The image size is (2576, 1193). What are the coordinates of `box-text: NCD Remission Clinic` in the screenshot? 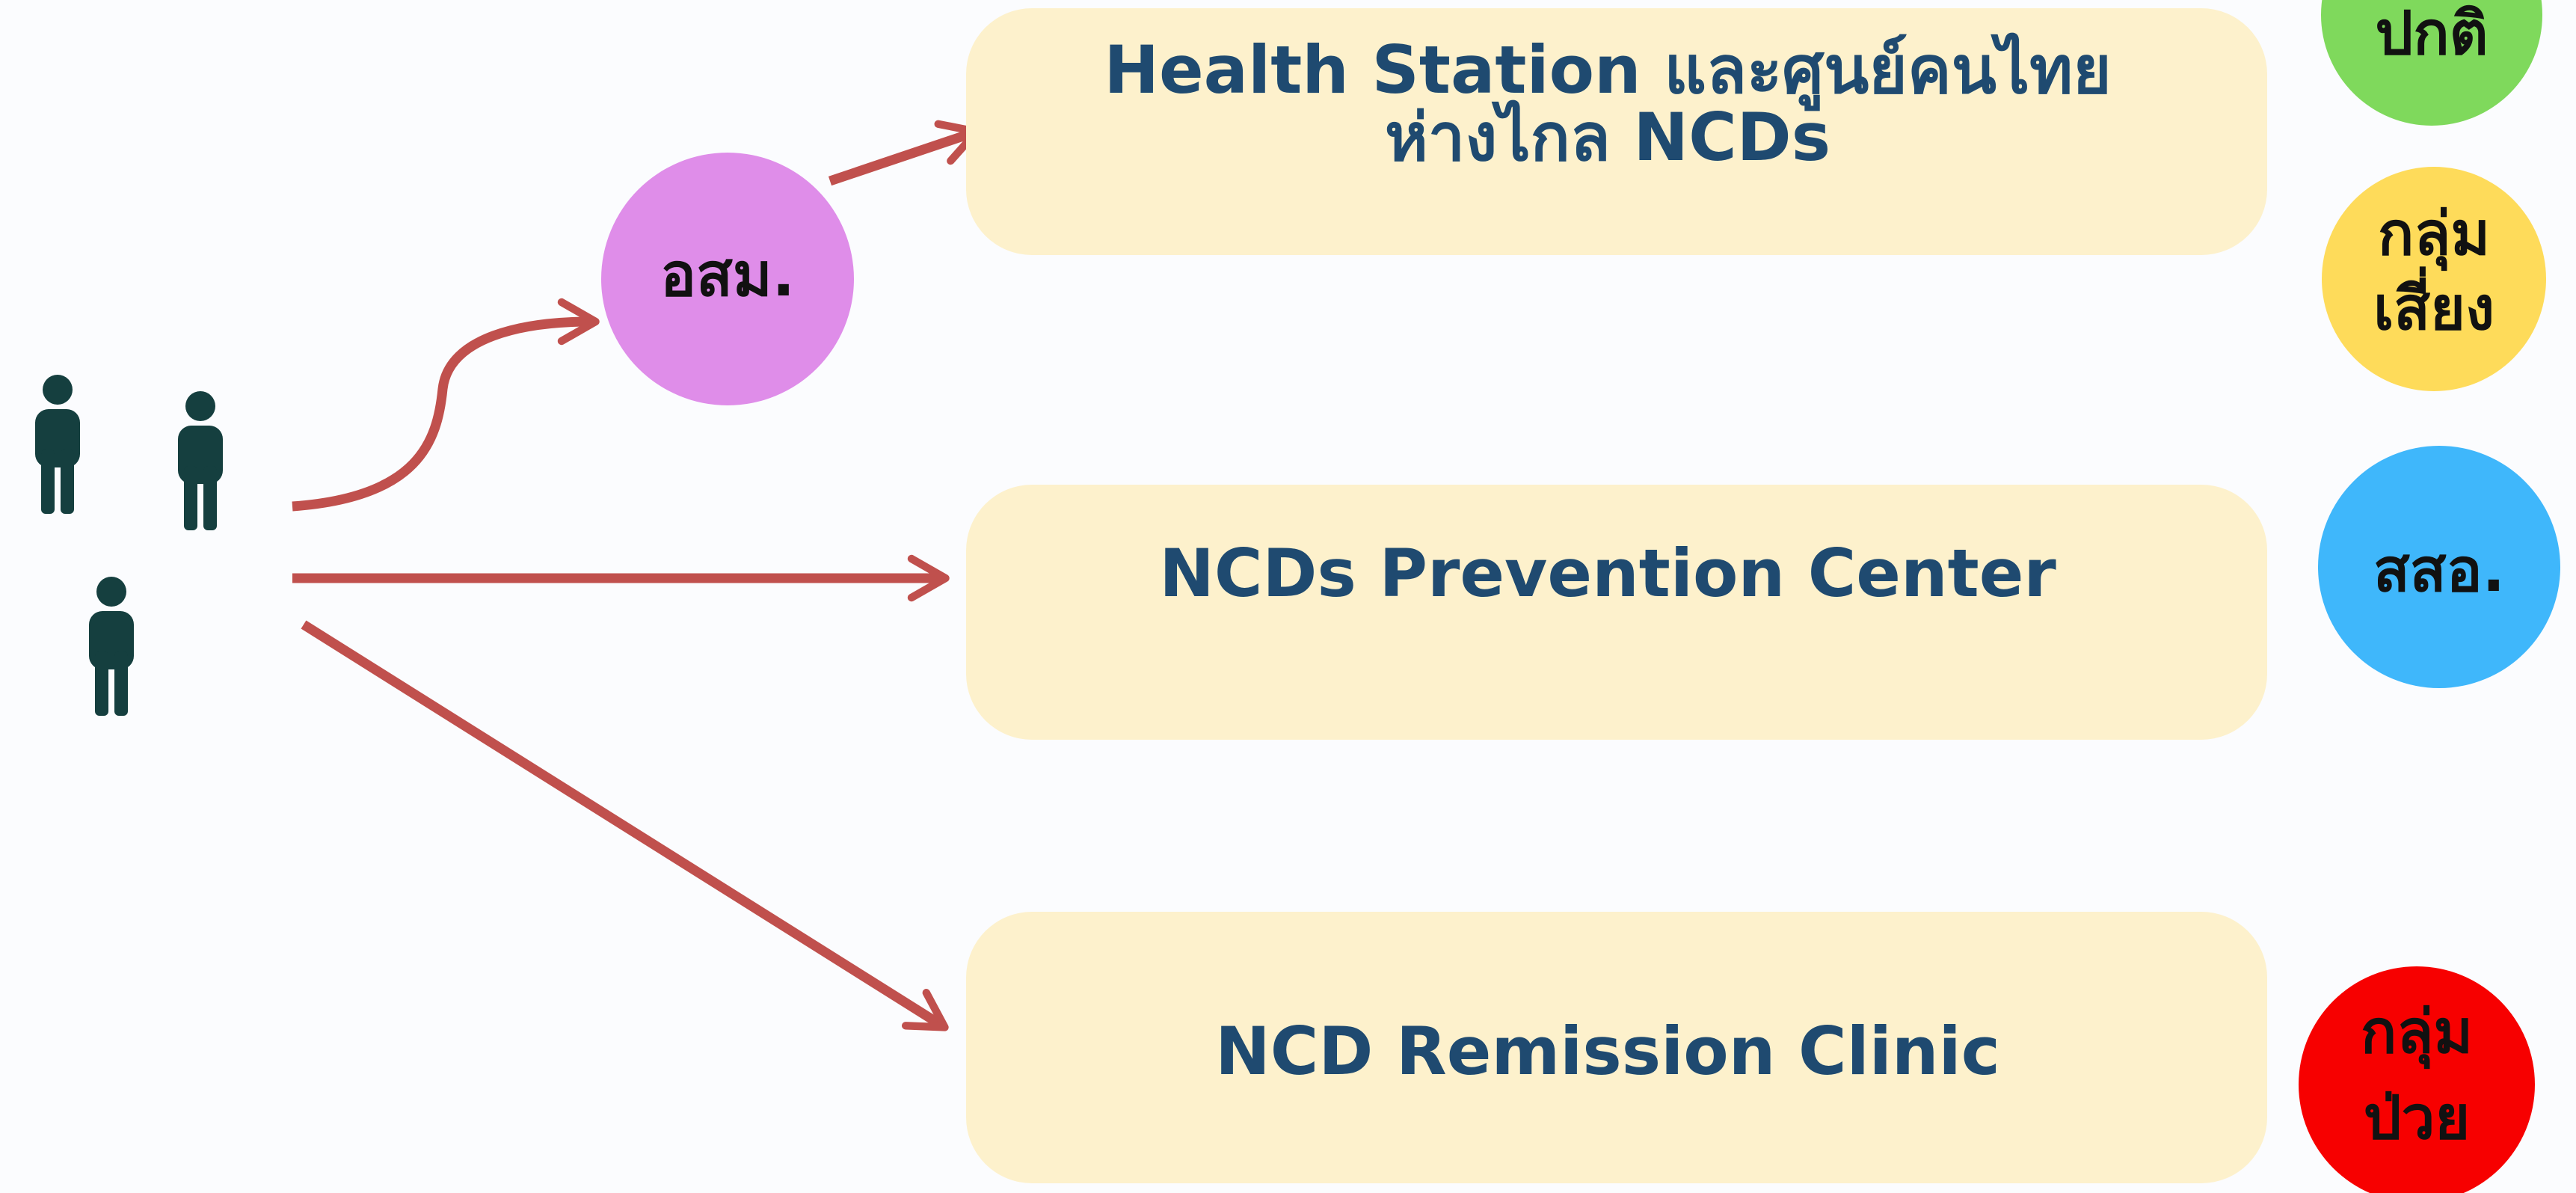 It's located at (1607, 1051).